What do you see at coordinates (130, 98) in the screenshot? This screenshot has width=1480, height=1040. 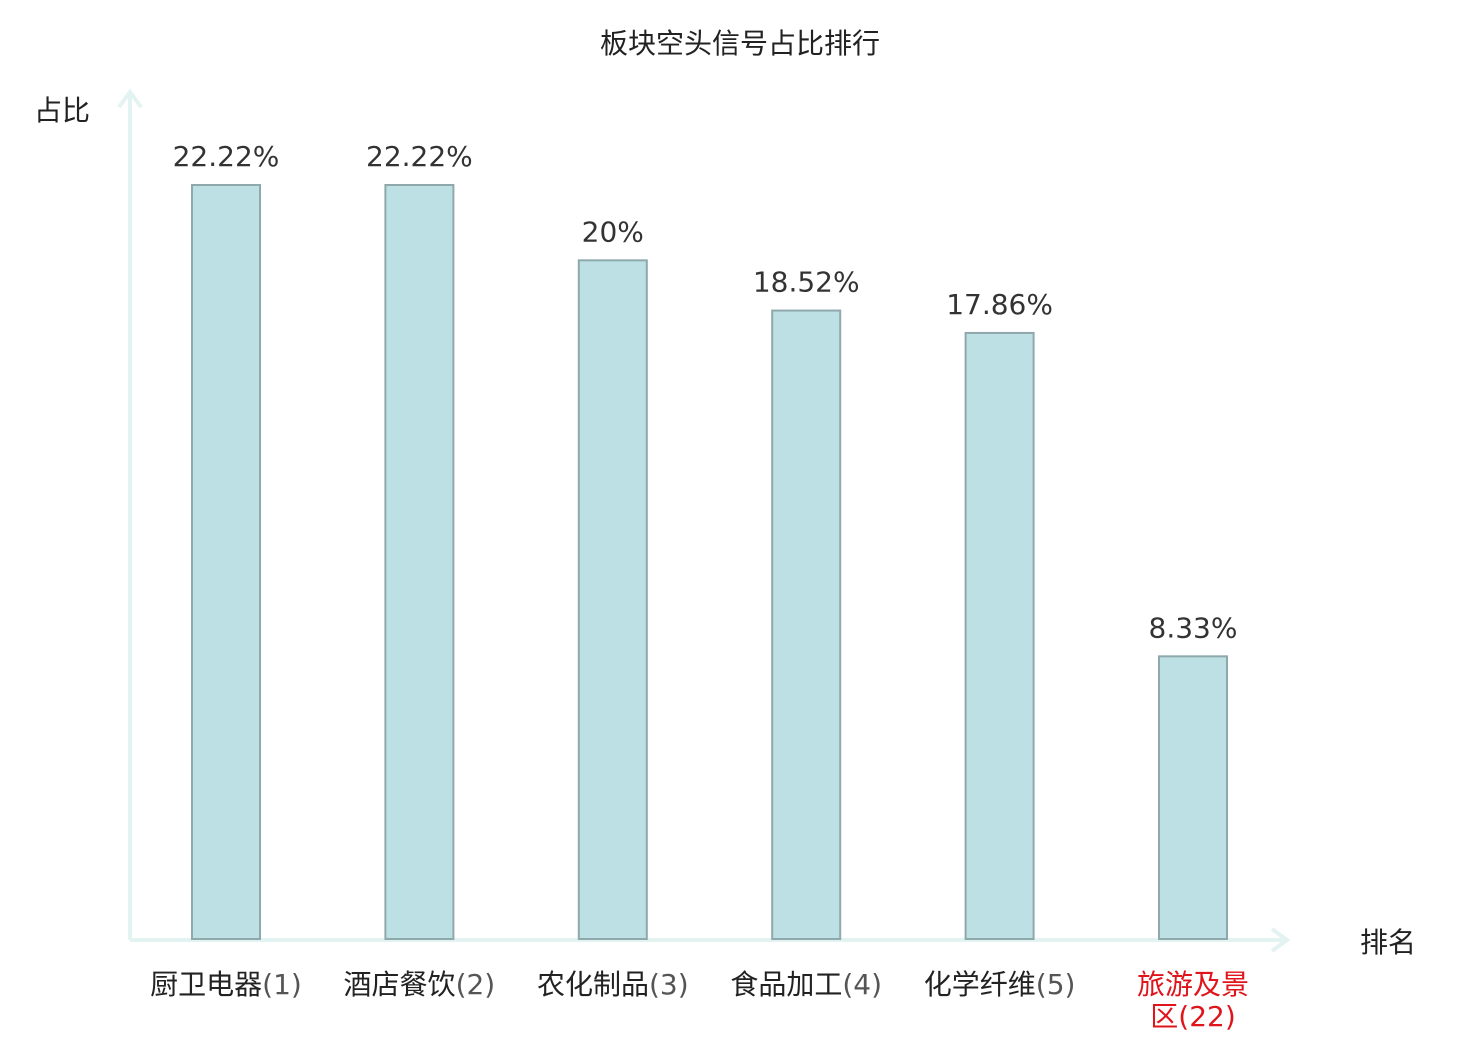 I see `y-axis-arrow` at bounding box center [130, 98].